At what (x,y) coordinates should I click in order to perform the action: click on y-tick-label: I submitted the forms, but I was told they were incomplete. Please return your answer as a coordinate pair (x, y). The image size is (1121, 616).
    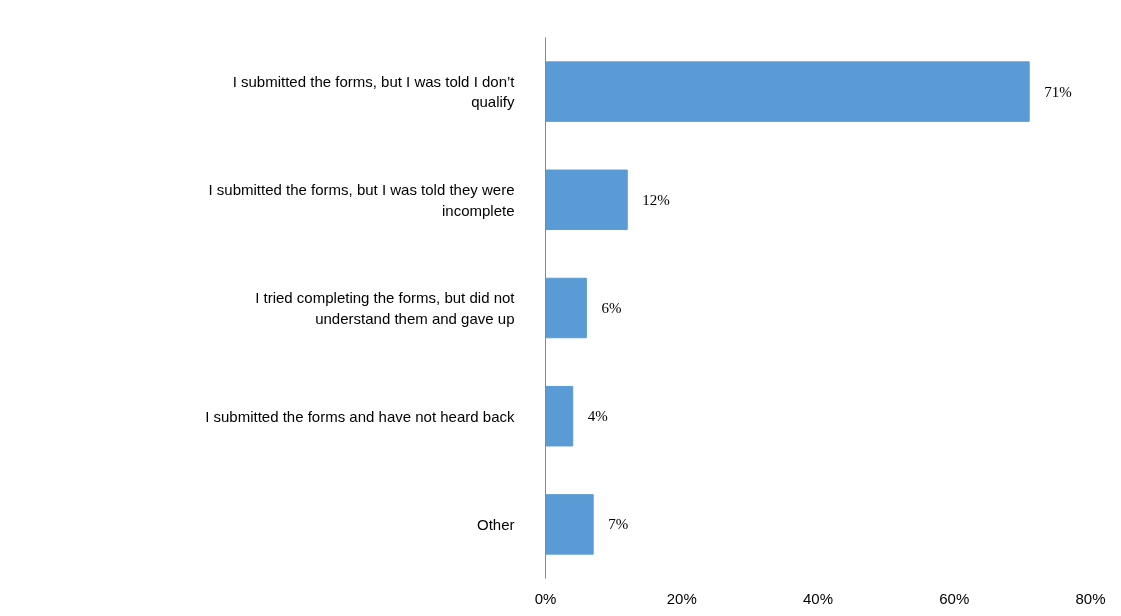
    Looking at the image, I should click on (361, 200).